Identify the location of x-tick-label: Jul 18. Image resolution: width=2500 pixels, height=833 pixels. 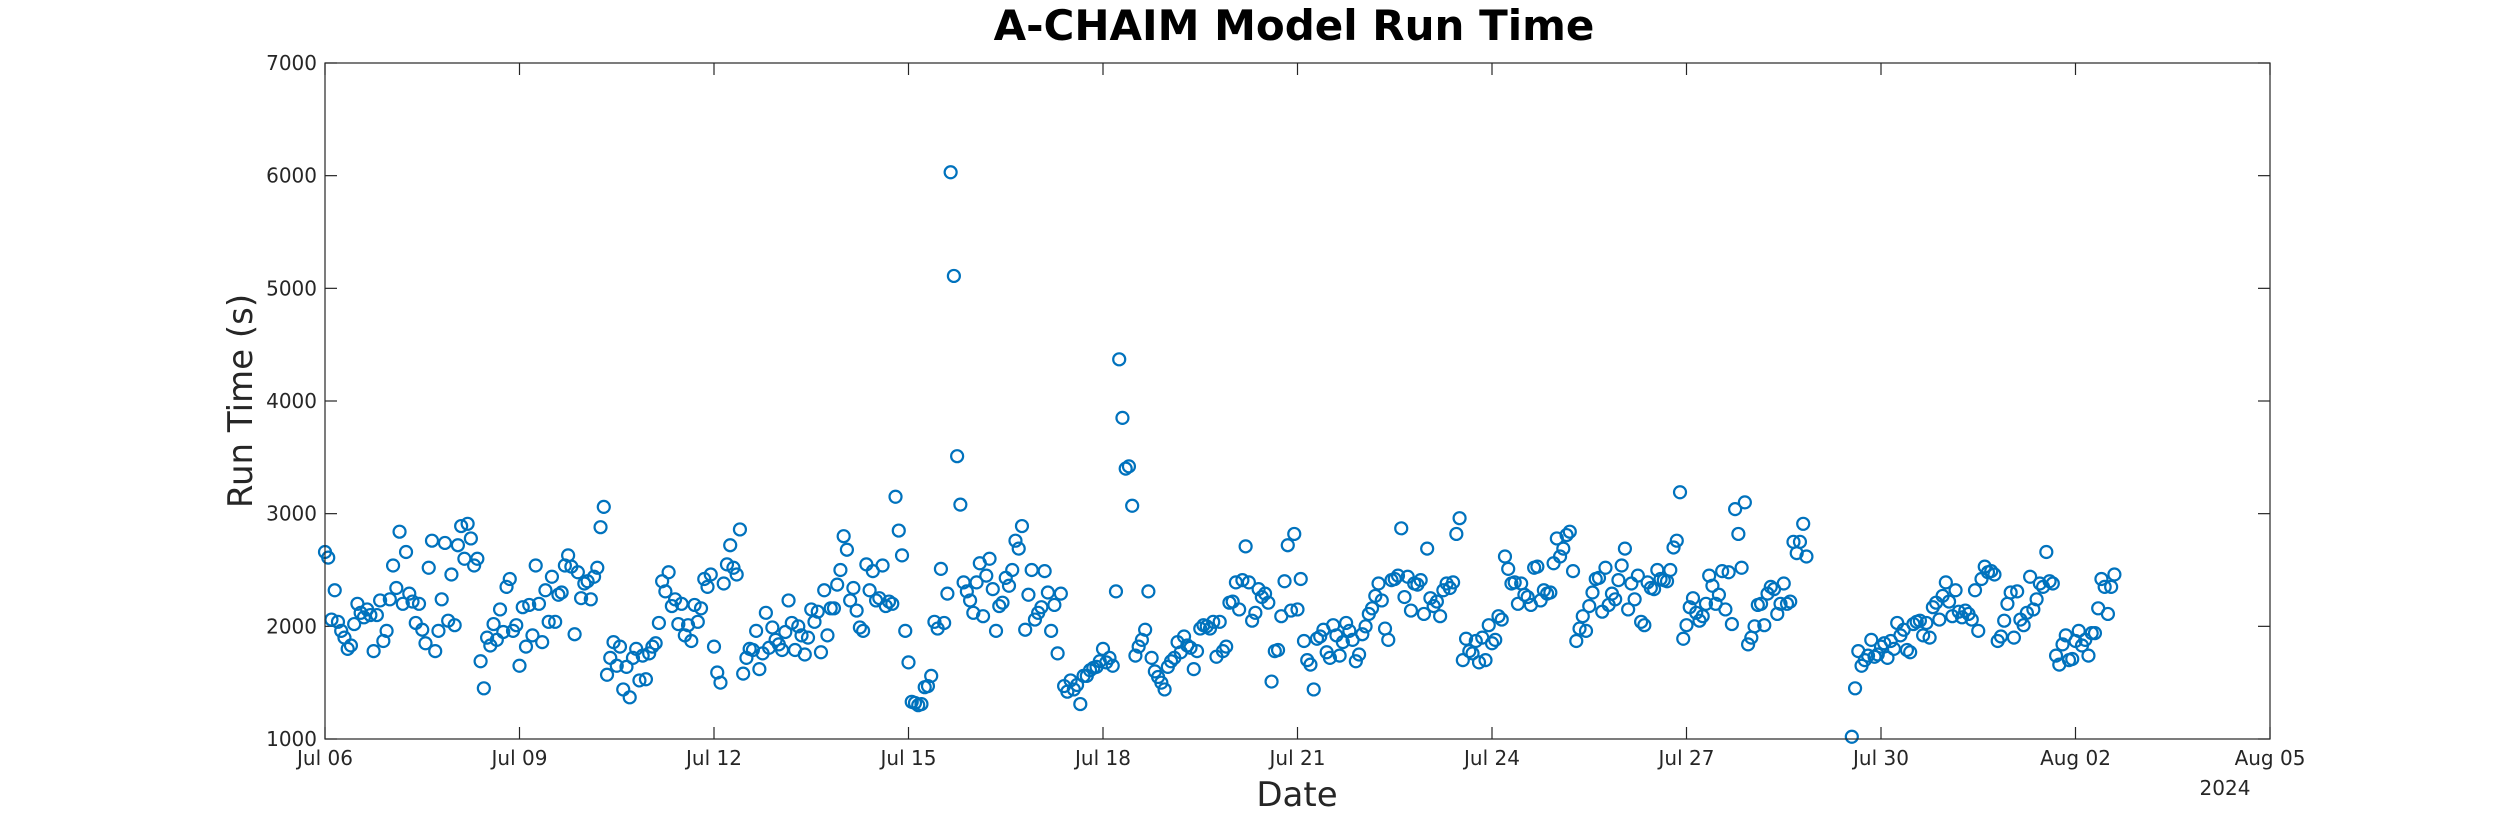
(1102, 758).